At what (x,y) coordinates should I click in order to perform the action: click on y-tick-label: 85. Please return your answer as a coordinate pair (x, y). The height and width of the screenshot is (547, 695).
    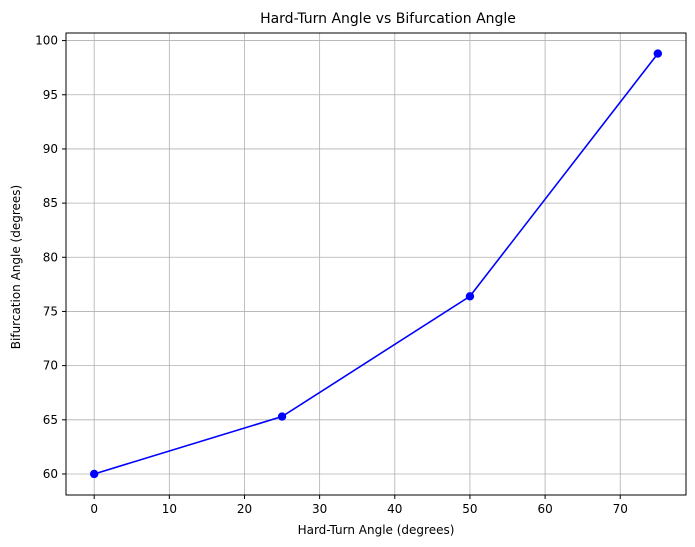
    Looking at the image, I should click on (50, 203).